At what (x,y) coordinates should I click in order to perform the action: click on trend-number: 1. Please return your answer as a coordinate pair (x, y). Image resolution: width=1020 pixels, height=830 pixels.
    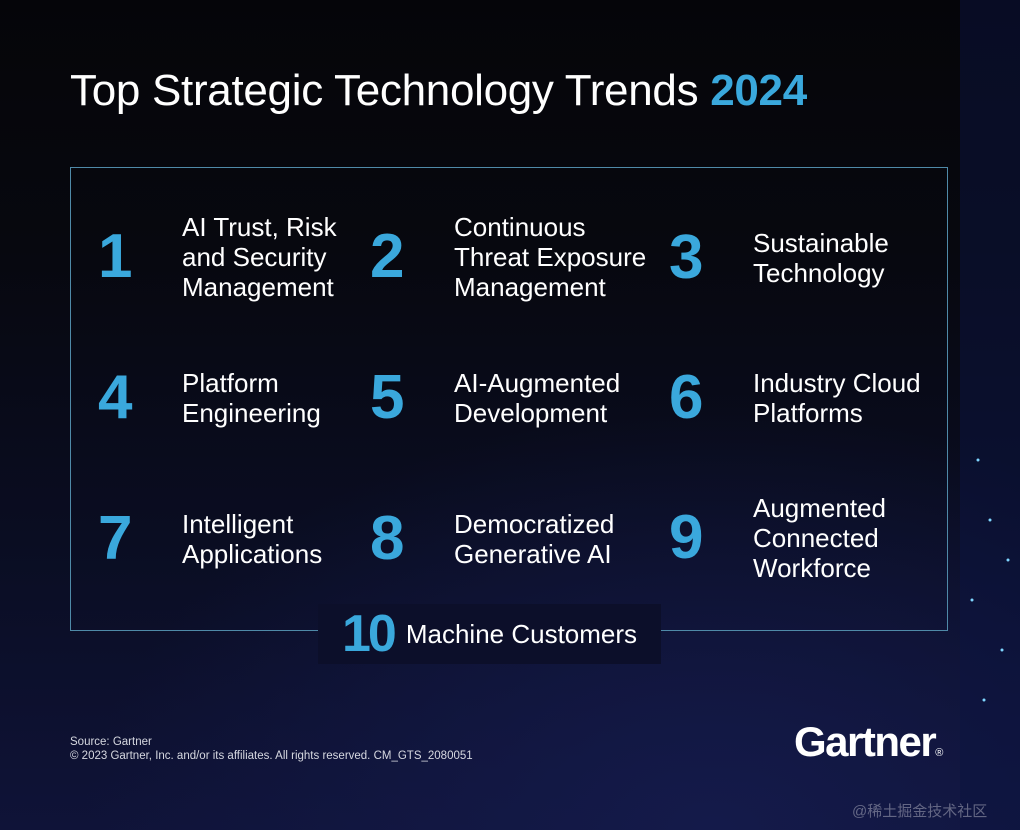
    Looking at the image, I should click on (115, 256).